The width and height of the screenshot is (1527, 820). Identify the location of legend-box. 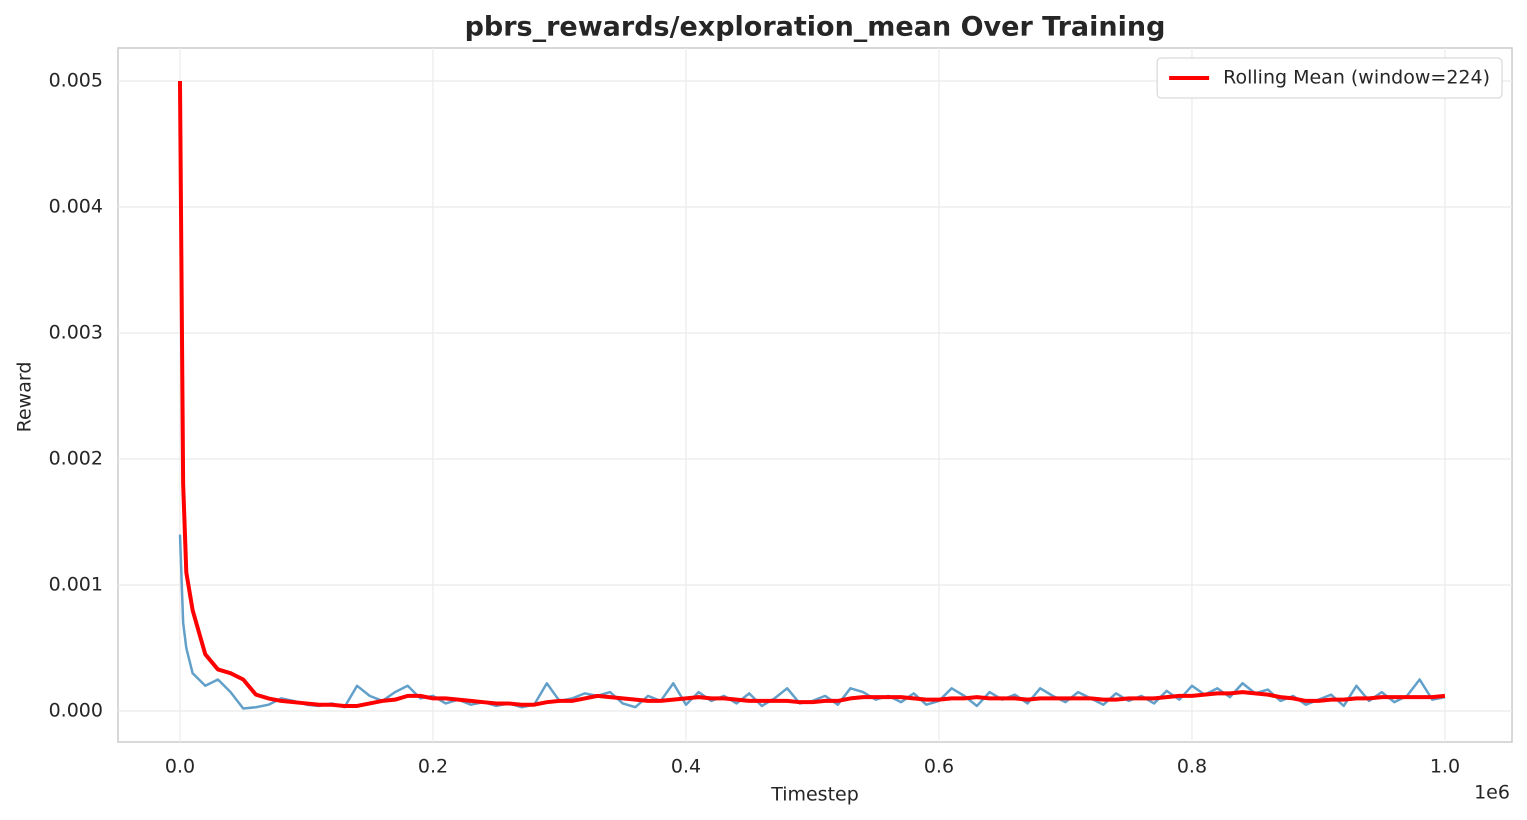
(1329, 78).